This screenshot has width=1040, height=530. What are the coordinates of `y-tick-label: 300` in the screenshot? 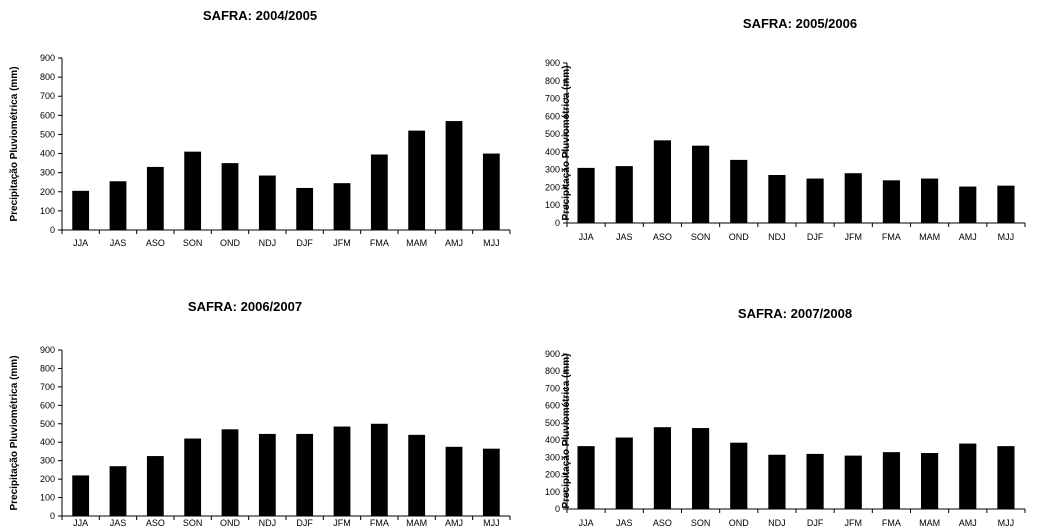 It's located at (47, 461).